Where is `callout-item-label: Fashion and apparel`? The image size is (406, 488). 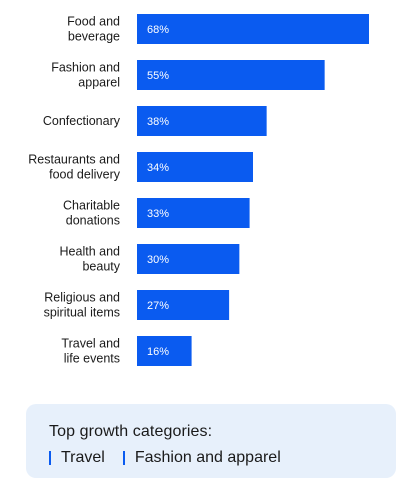
callout-item-label: Fashion and apparel is located at coordinates (207, 457).